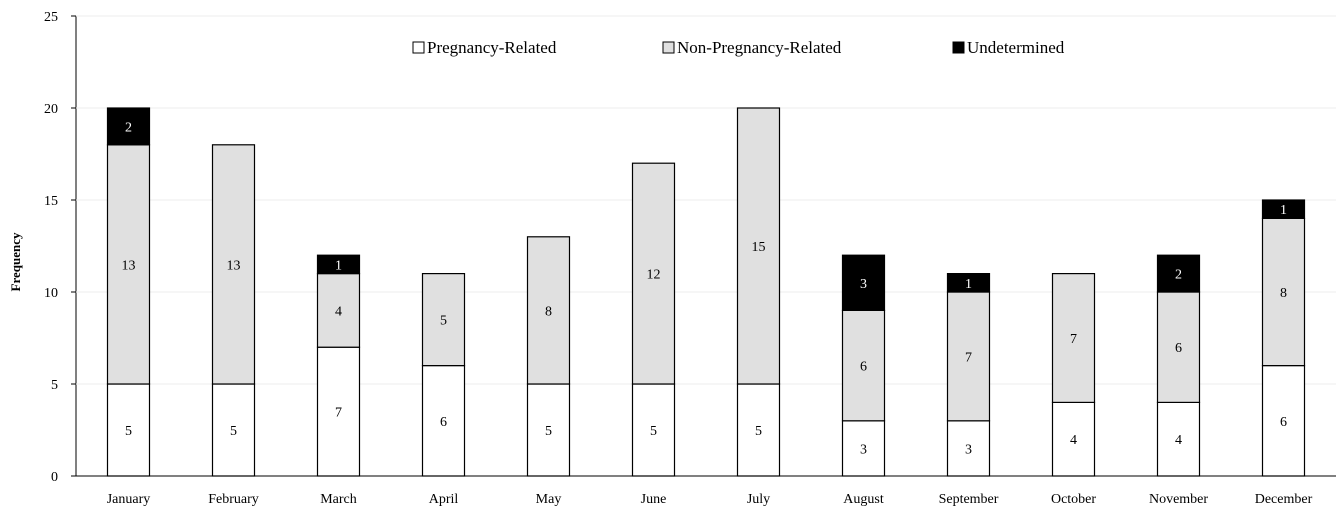 The width and height of the screenshot is (1336, 510). I want to click on x-tick-label: May, so click(549, 499).